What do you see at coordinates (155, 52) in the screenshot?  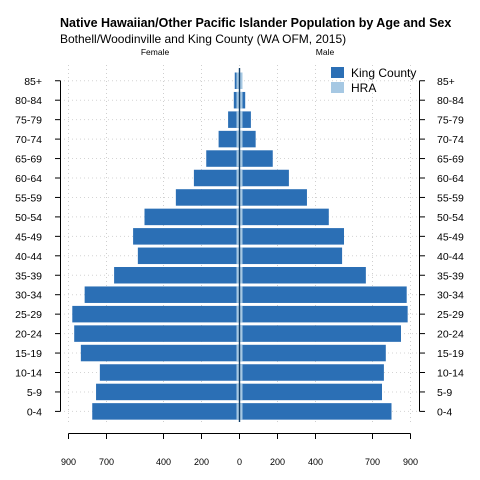 I see `female-label: Female` at bounding box center [155, 52].